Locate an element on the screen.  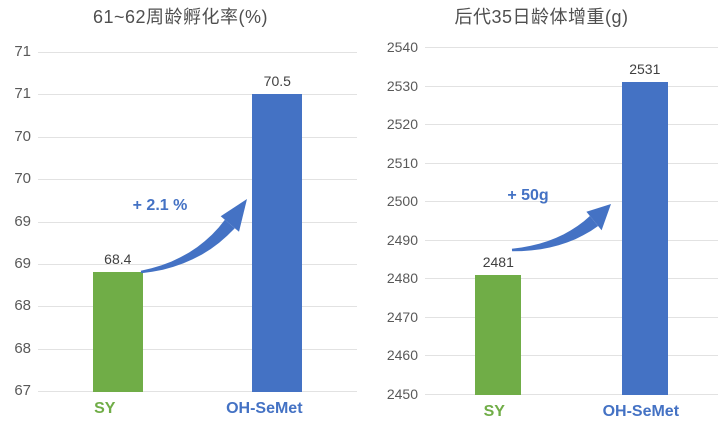
chart-title: 61~62周龄孵化率(%) is located at coordinates (180, 17).